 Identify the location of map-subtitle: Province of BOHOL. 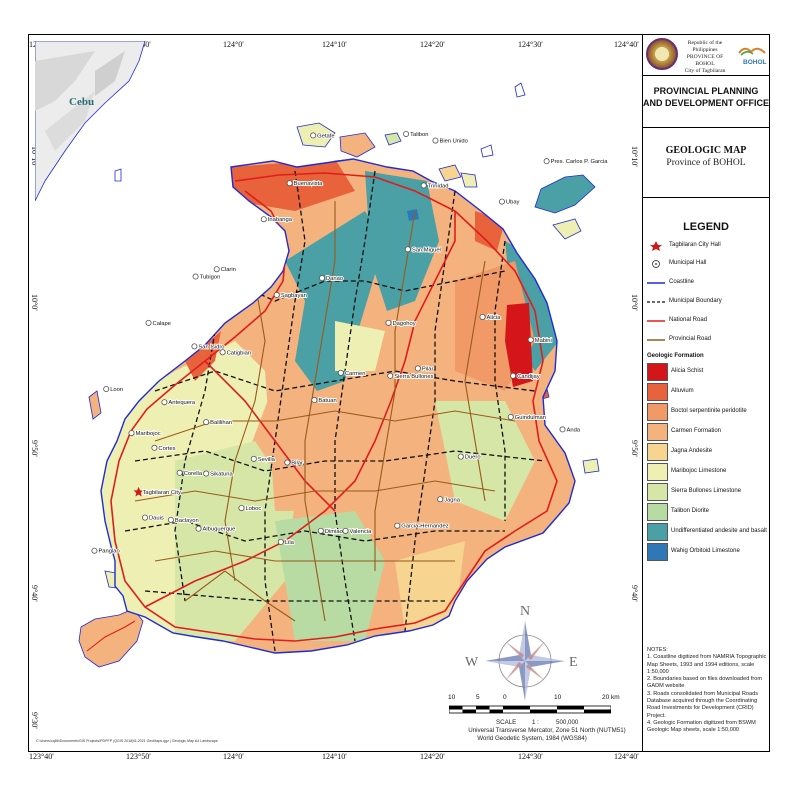
(706, 163).